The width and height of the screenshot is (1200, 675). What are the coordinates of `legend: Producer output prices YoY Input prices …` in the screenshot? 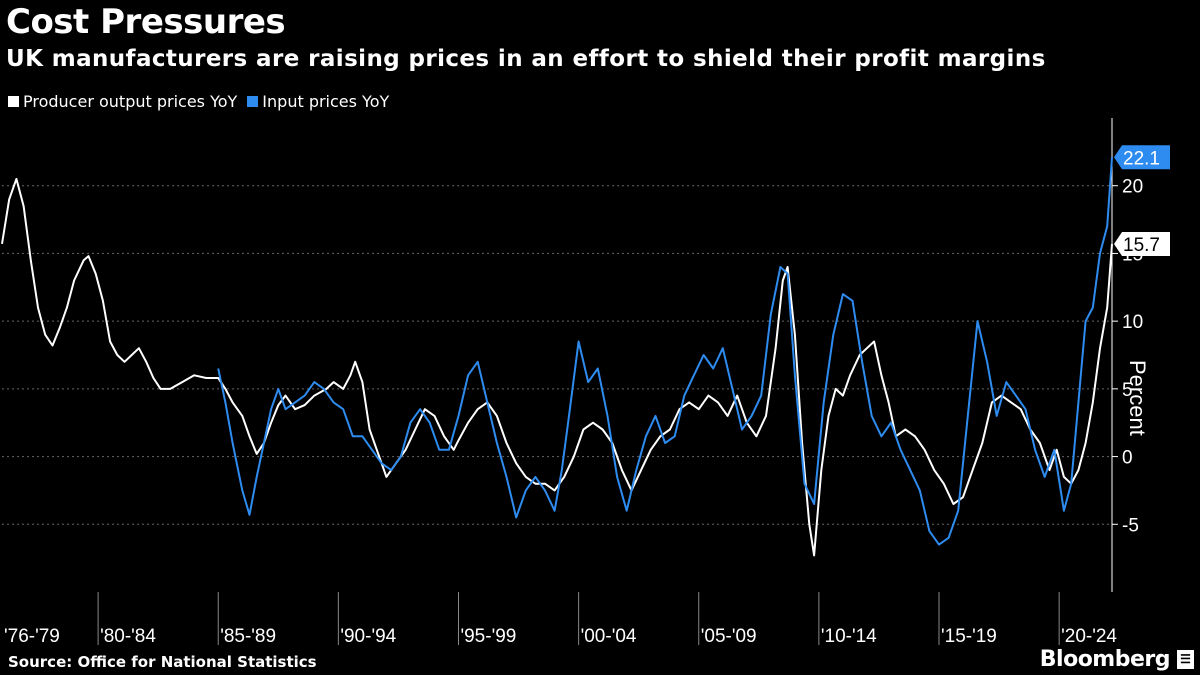 It's located at (198, 101).